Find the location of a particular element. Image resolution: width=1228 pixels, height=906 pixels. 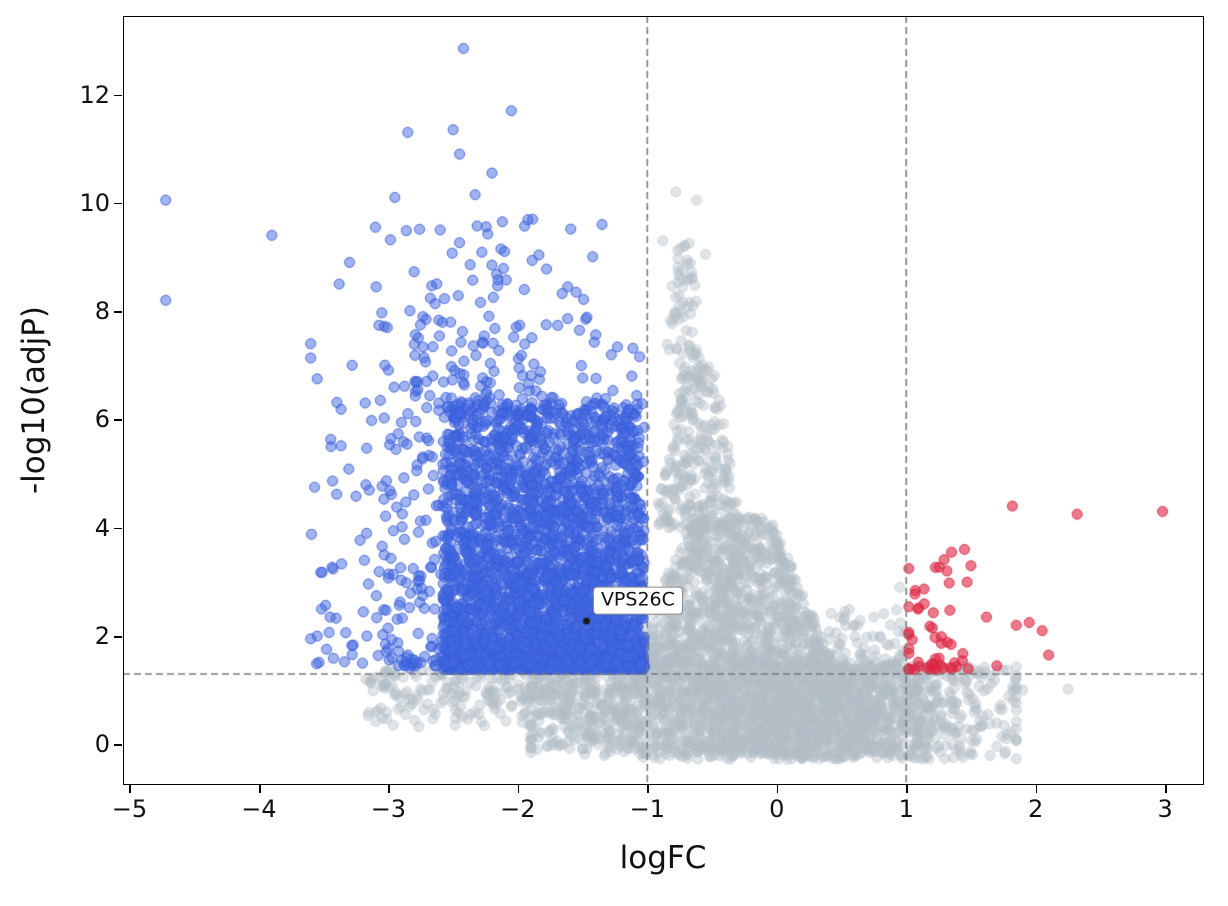

y-tick-label: 2 is located at coordinates (102, 636).